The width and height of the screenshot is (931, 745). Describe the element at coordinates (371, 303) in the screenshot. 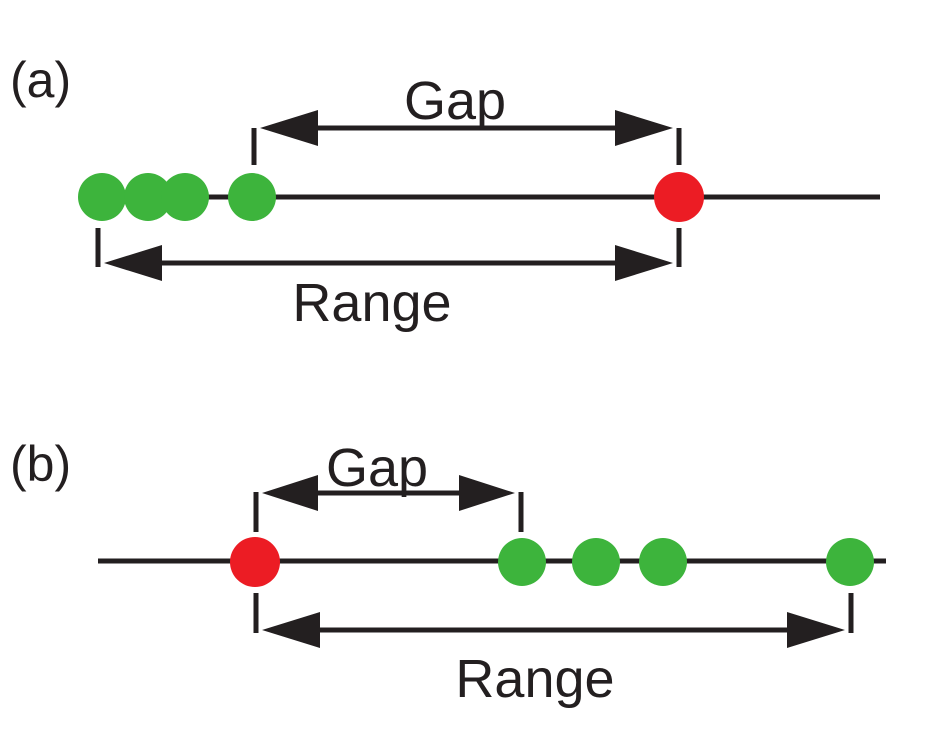

I see `panel-a-range-label: Range` at that location.